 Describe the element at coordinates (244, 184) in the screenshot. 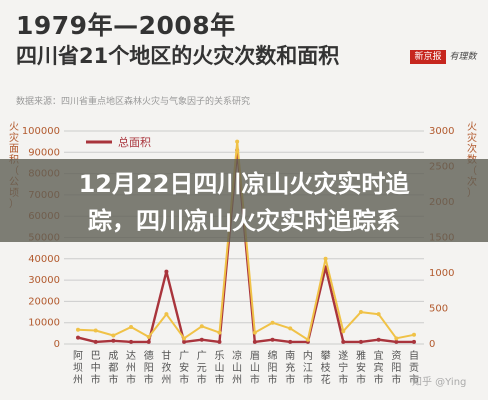

I see `headline-line-1: 12月22日四川凉山火灾实时追` at that location.